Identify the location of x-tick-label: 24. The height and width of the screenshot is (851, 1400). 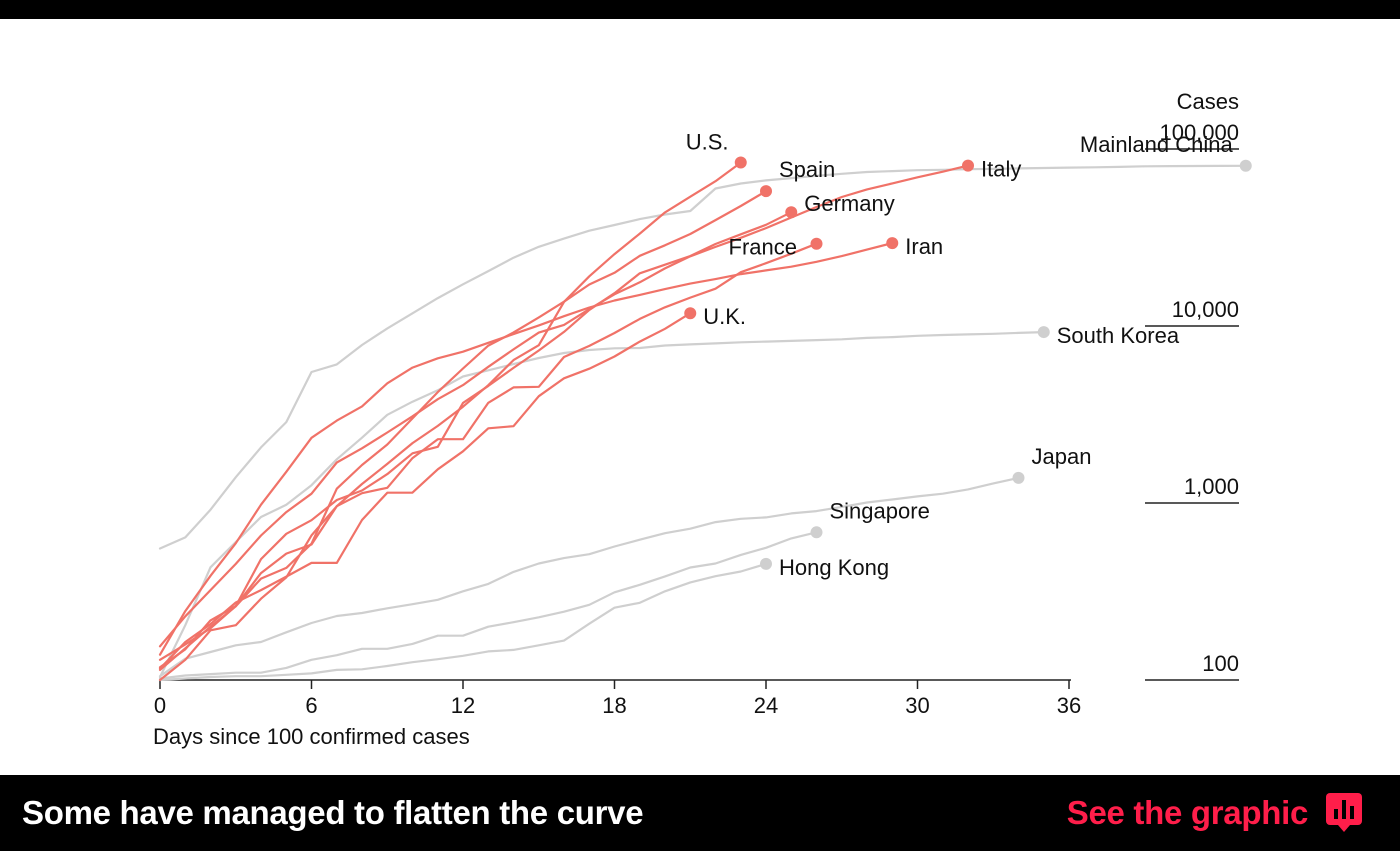
(766, 705).